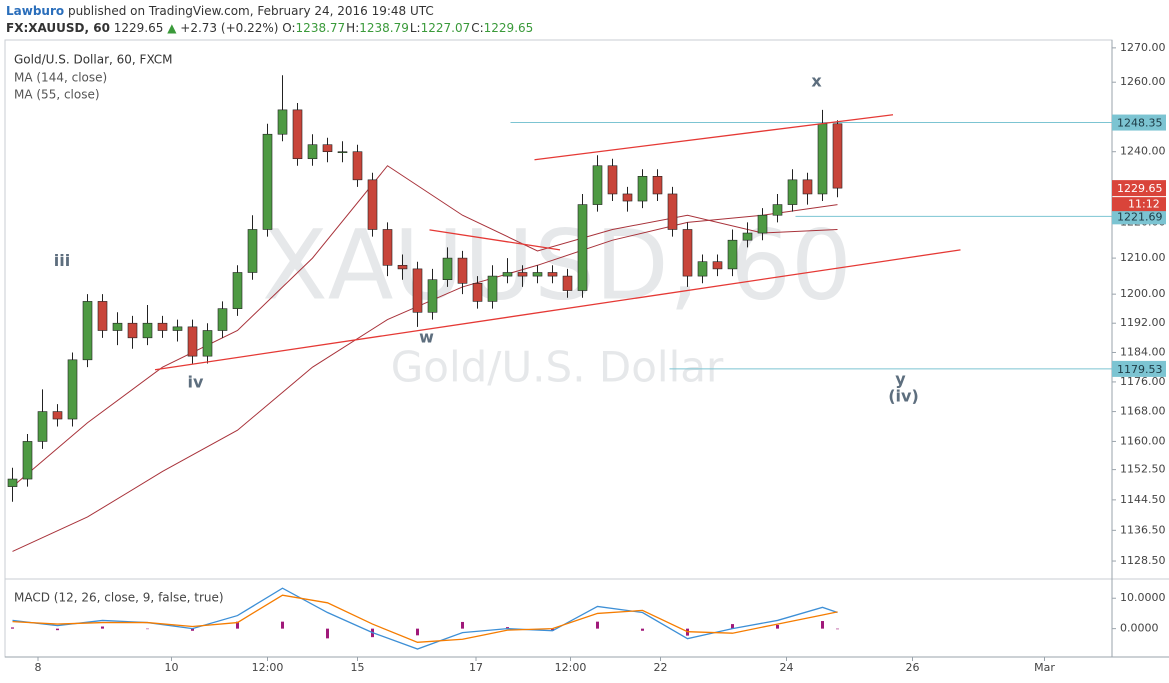  What do you see at coordinates (358, 667) in the screenshot?
I see `x-tick-label: 15` at bounding box center [358, 667].